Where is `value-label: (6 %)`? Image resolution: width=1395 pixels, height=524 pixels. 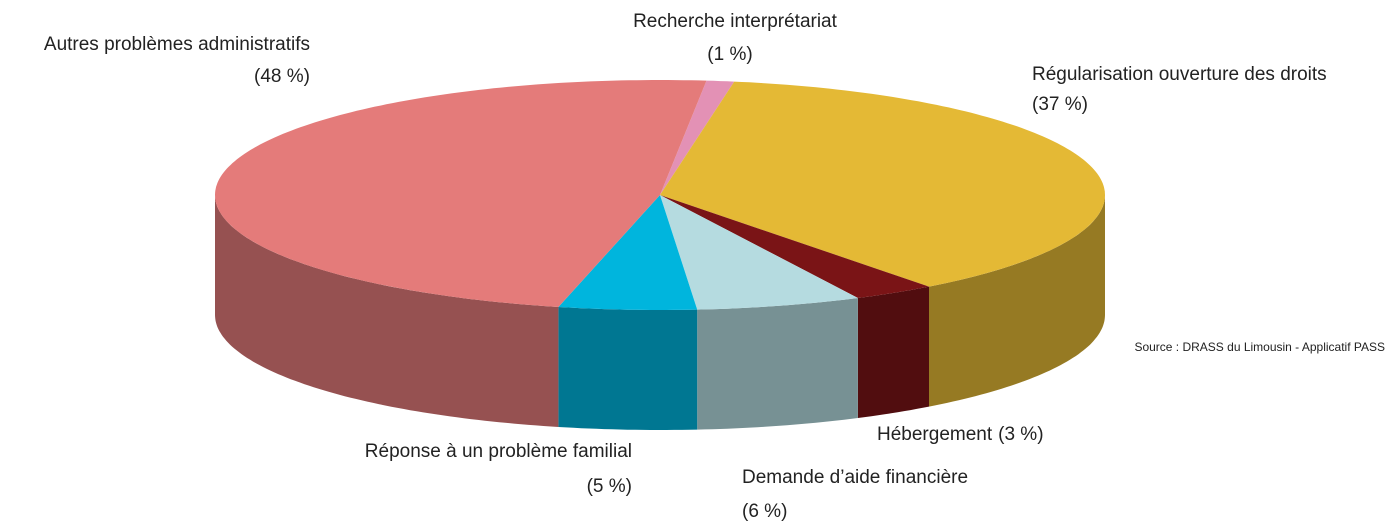 value-label: (6 %) is located at coordinates (764, 511).